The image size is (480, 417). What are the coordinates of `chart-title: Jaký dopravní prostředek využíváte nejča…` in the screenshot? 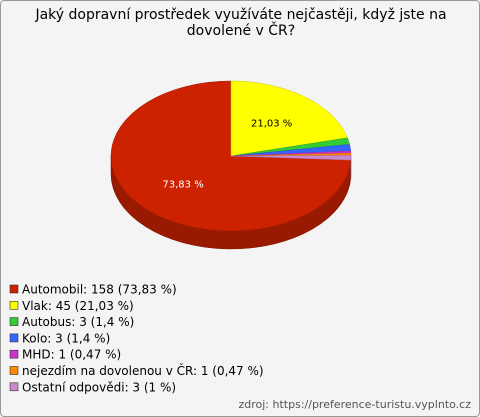 It's located at (241, 23).